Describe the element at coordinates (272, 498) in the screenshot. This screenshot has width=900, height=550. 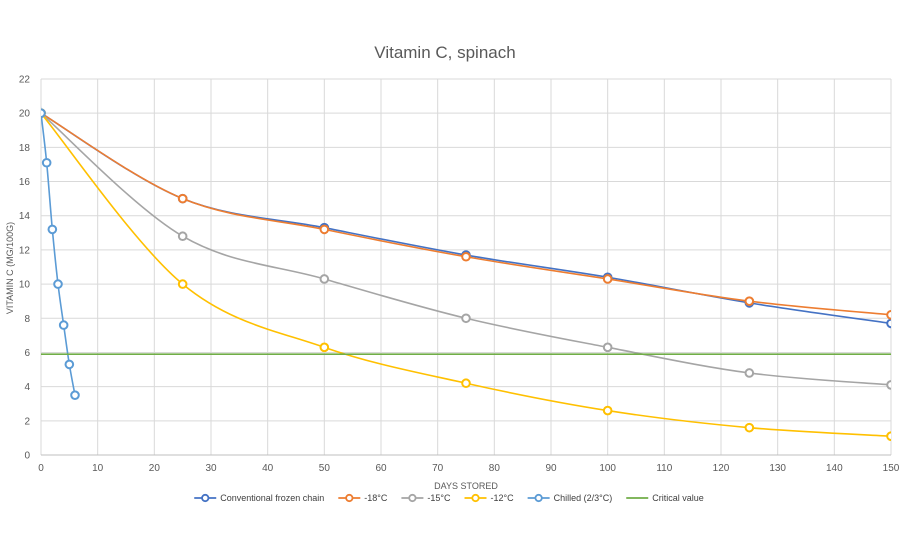
I see `legend-label: Conventional frozen chain` at that location.